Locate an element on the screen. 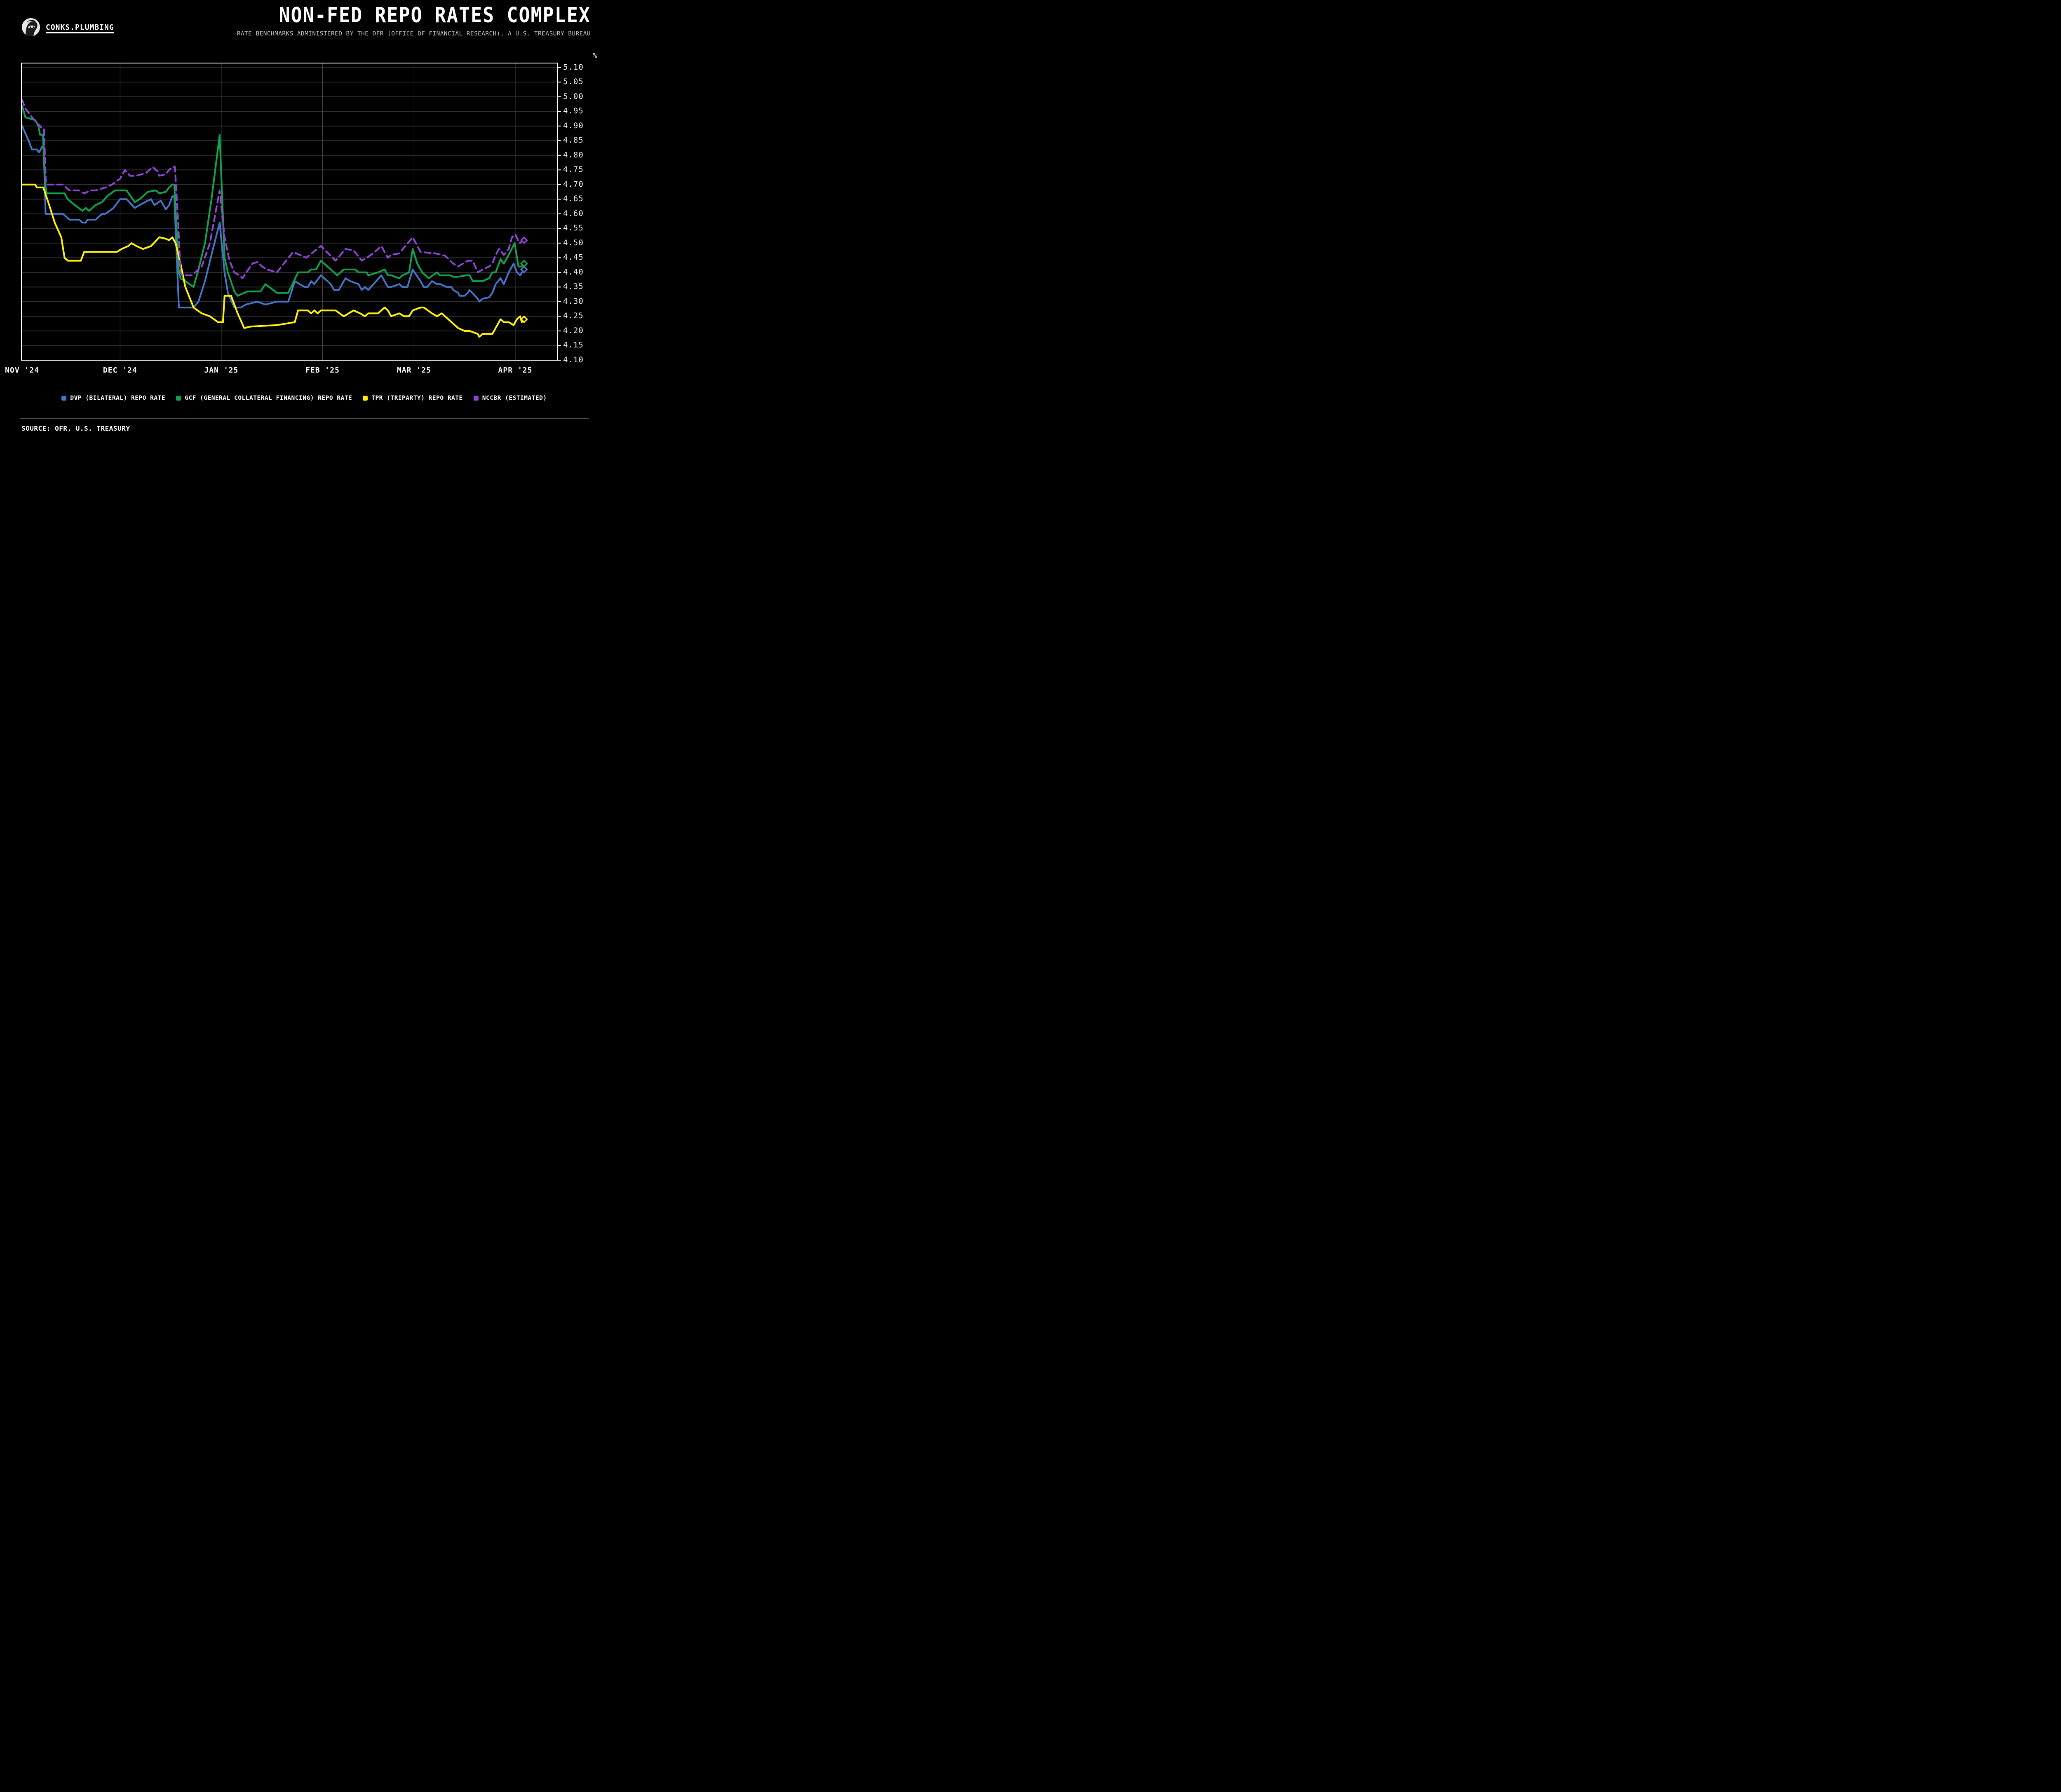 This screenshot has width=2061, height=1792. legend-item-tpr: TPR (TRIPARTY) REPO RATE is located at coordinates (413, 398).